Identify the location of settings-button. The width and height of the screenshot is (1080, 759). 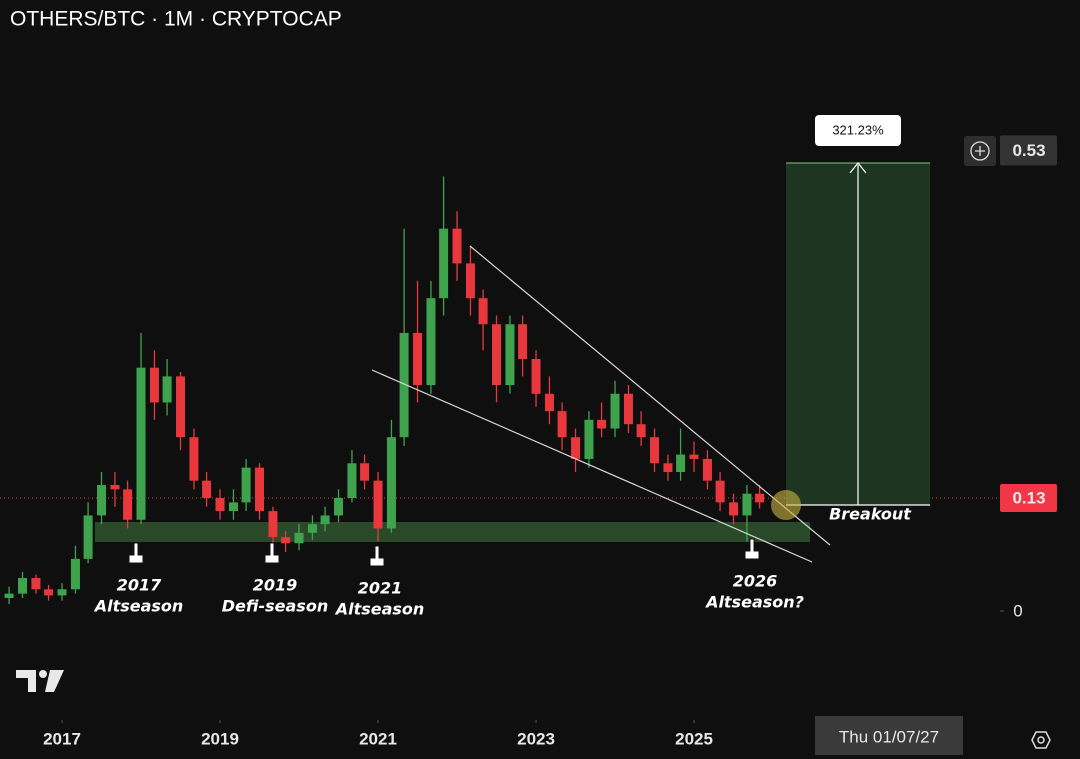
(1041, 740).